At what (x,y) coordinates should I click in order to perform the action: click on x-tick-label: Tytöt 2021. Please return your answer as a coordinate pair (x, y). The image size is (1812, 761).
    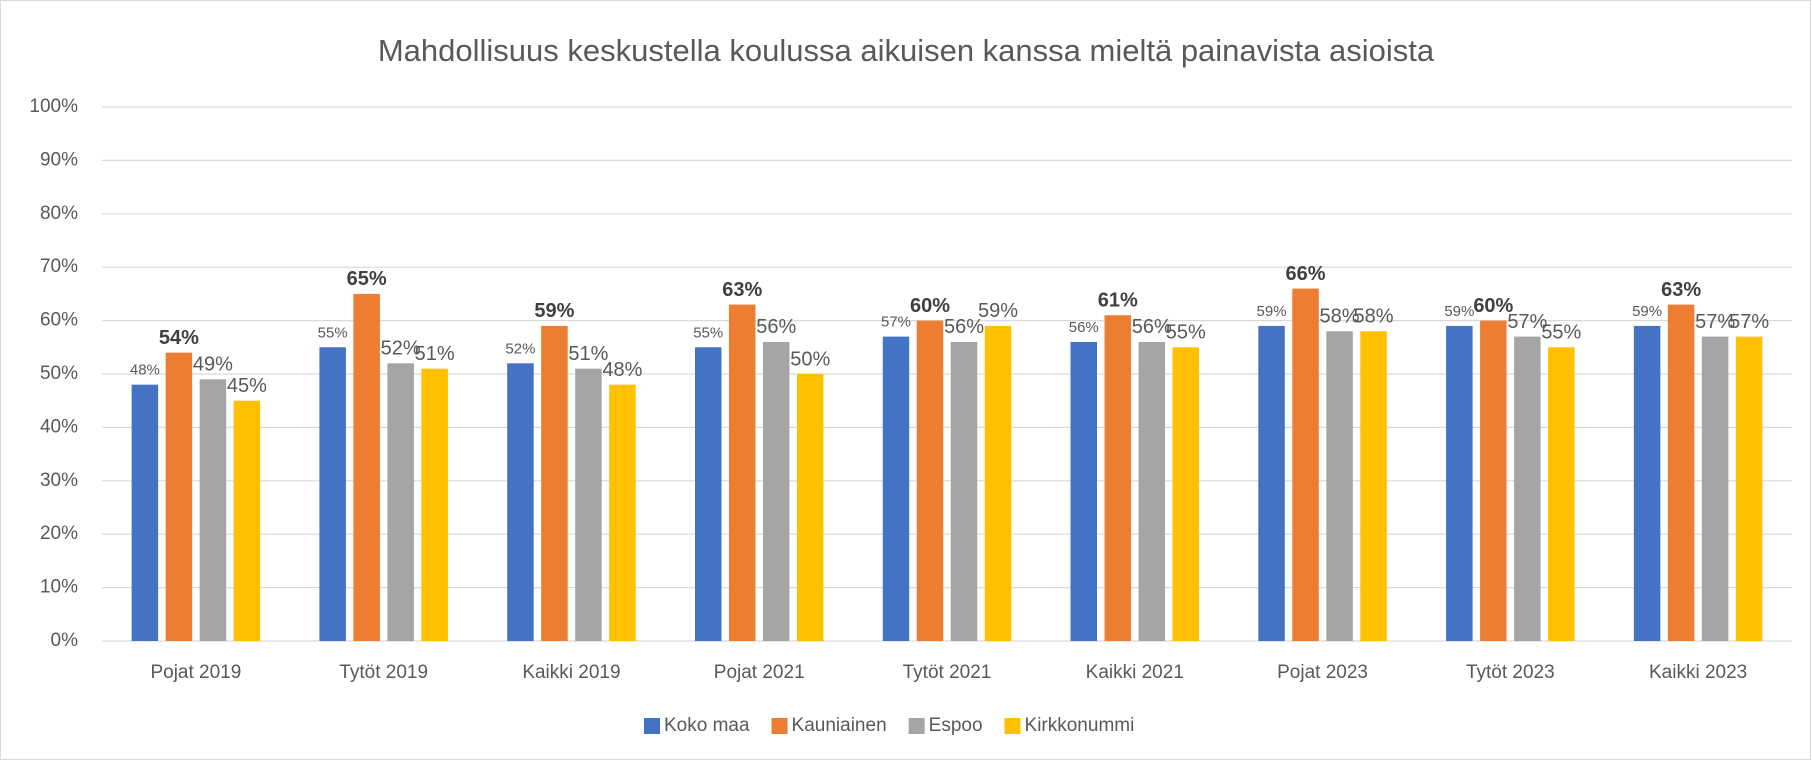
    Looking at the image, I should click on (947, 672).